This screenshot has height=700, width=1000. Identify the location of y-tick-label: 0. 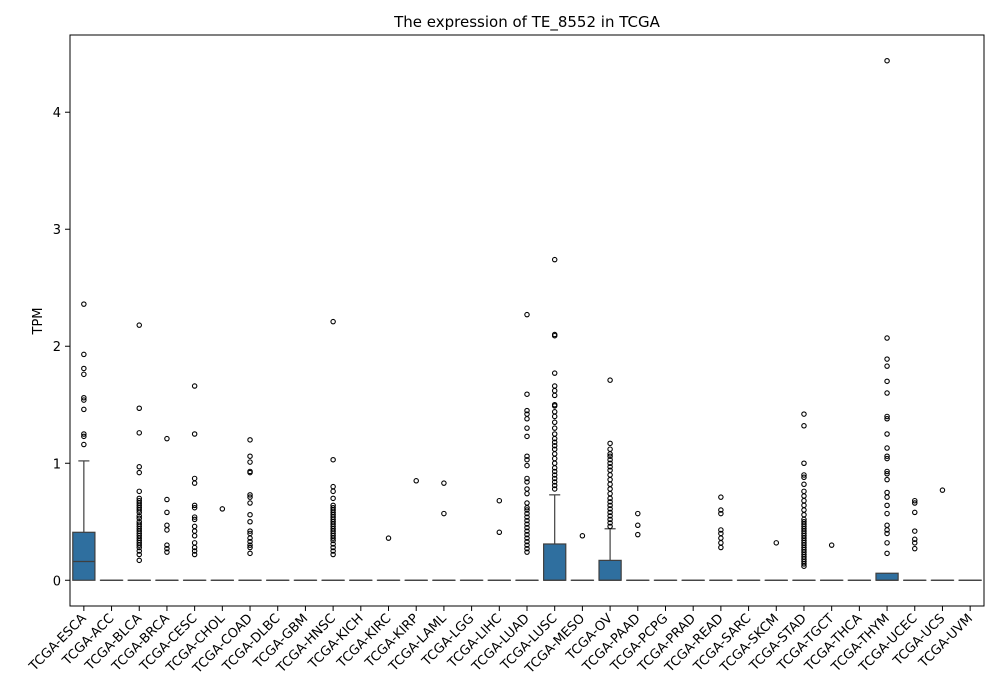
(57, 581).